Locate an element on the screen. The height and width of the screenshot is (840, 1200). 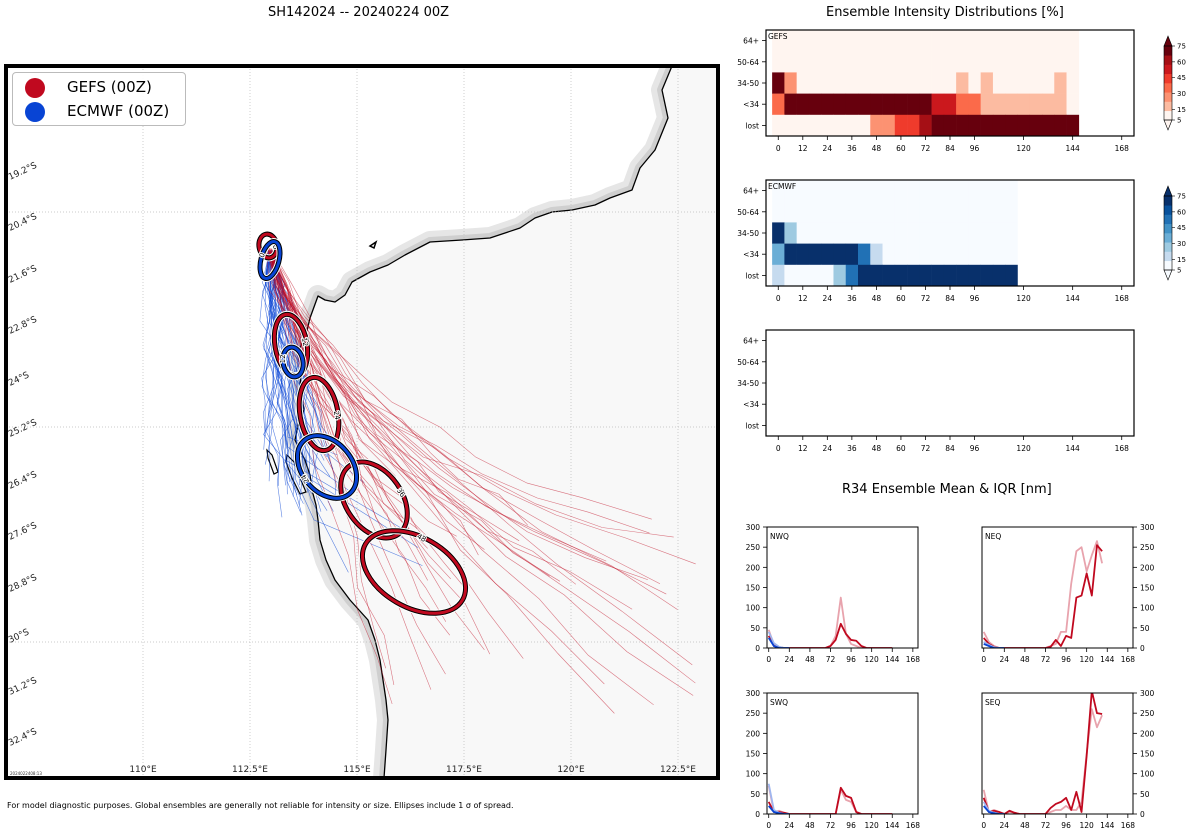
colorbar: 75 60 45 30 15 5 is located at coordinates (1174, 83).